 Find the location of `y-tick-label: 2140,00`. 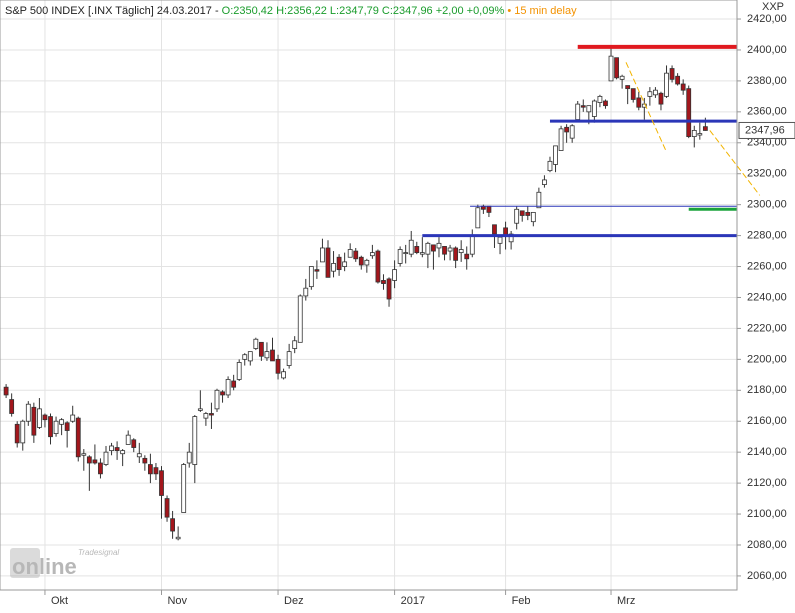

y-tick-label: 2140,00 is located at coordinates (767, 452).